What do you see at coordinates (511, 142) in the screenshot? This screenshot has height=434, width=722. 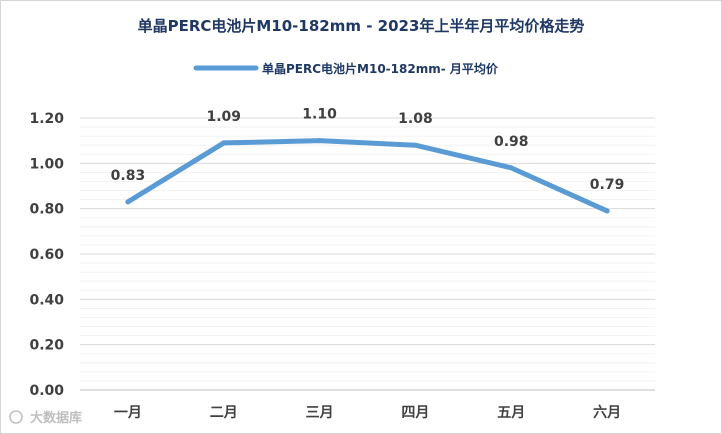 I see `data-label: 0.98` at bounding box center [511, 142].